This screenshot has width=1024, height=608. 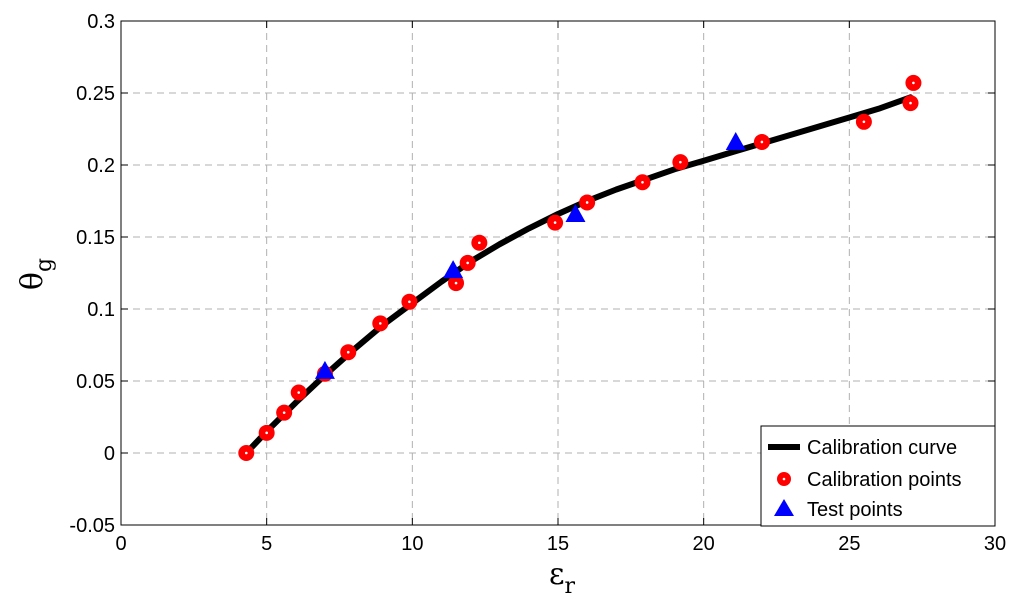 I want to click on legend-swatch-calibration-points-dot, so click(x=784, y=479).